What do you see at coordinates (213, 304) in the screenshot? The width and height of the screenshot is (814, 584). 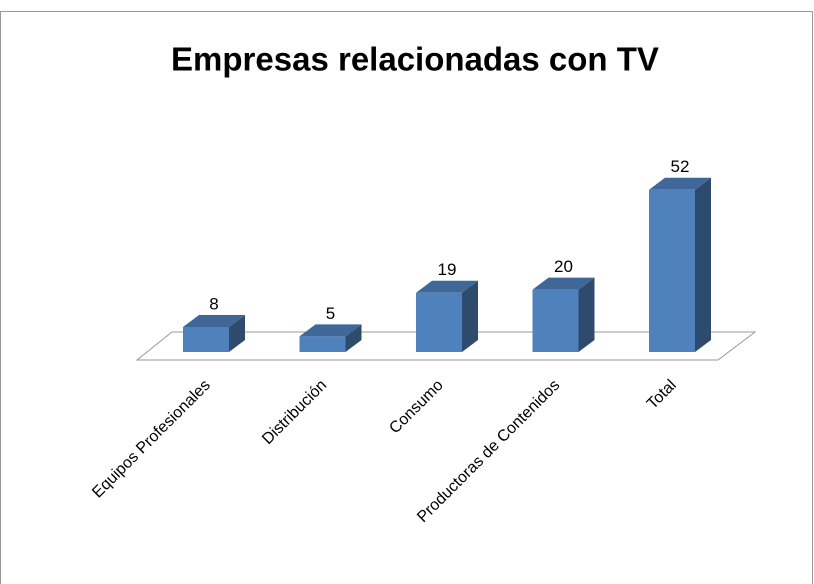 I see `value-label: 8` at bounding box center [213, 304].